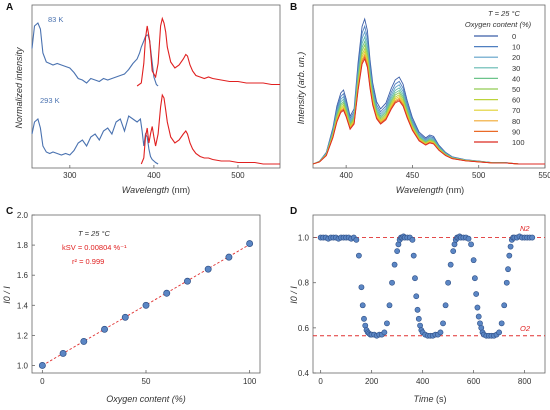 The image size is (550, 410). I want to click on panel-d-y-tick-label: 0.6, so click(304, 328).